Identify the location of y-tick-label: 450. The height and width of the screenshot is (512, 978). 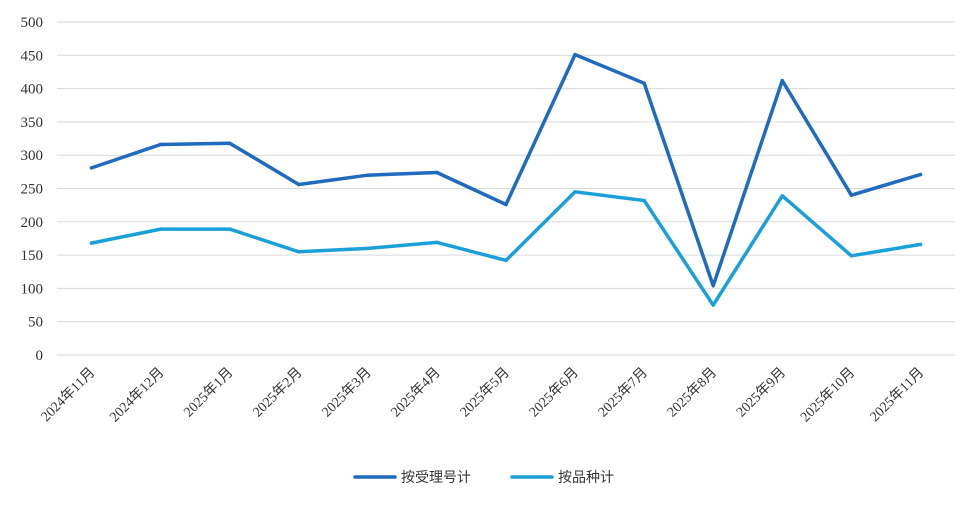
(32, 56).